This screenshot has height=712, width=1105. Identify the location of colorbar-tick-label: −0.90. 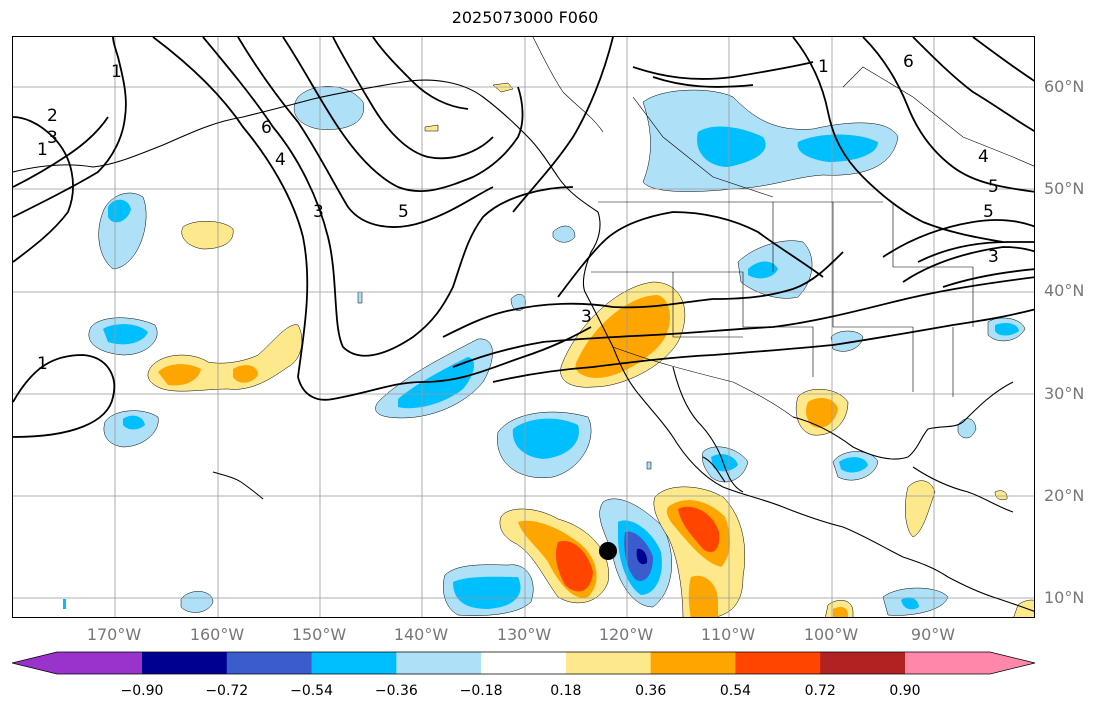
(142, 691).